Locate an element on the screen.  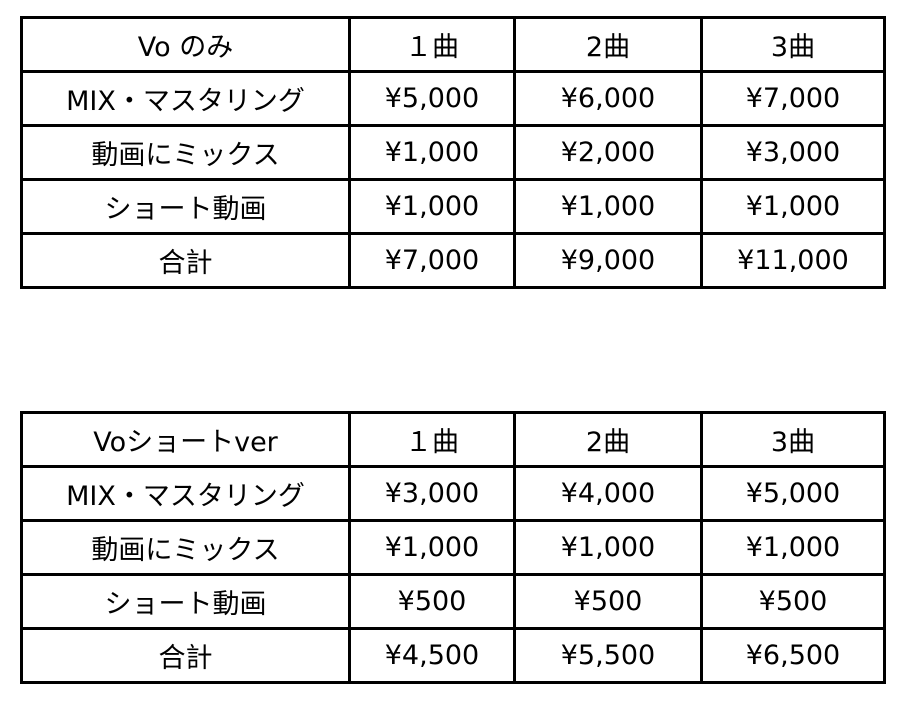
table-row: 動画にミックス ¥1,000 ¥2,000 ¥3,000 is located at coordinates (453, 152).